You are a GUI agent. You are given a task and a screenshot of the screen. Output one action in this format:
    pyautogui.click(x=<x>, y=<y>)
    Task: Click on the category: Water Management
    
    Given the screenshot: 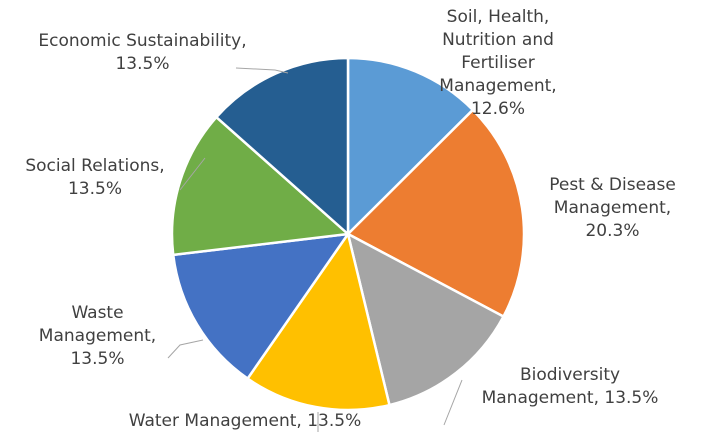 What is the action you would take?
    pyautogui.click(x=218, y=421)
    